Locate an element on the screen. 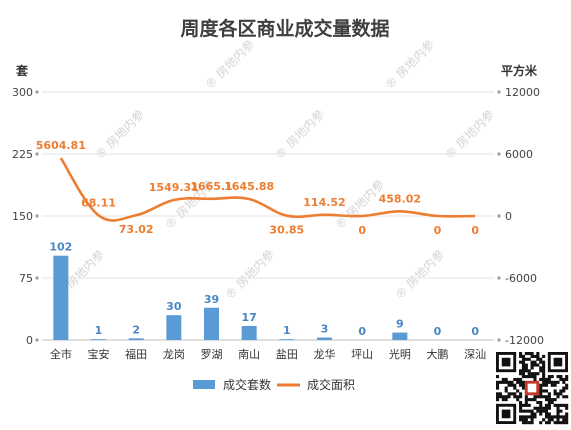 The height and width of the screenshot is (430, 571). bar-value-label: 3 is located at coordinates (325, 329).